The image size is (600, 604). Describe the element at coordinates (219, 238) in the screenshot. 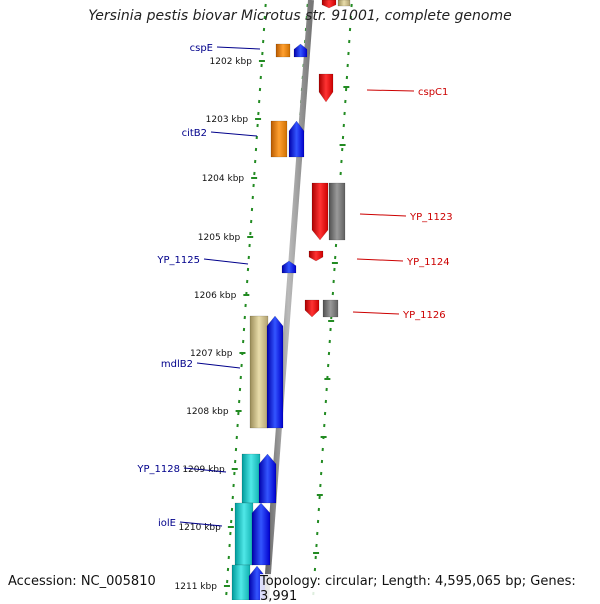

I see `kbp-label: 1205 kbp` at that location.